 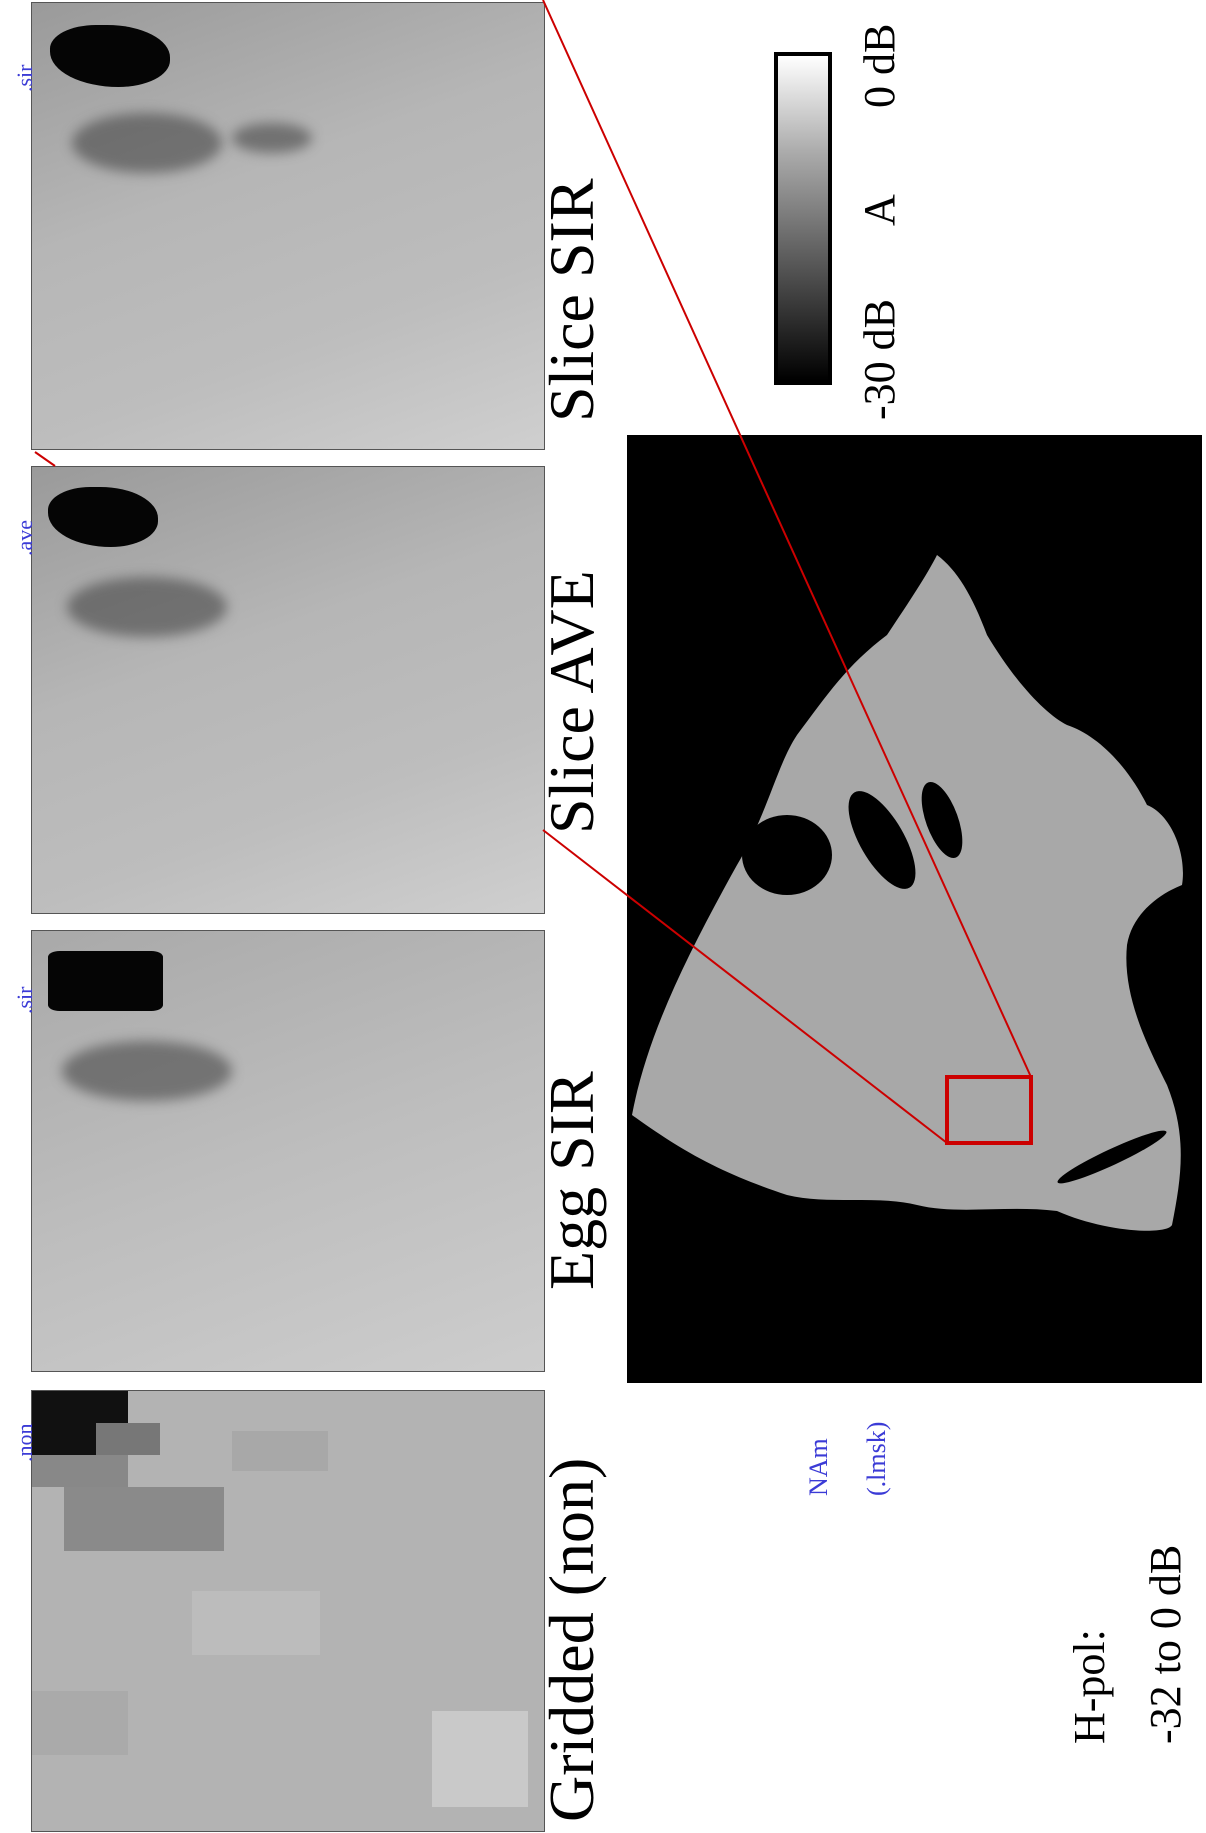 I want to click on zoom-box, so click(x=989, y=1110).